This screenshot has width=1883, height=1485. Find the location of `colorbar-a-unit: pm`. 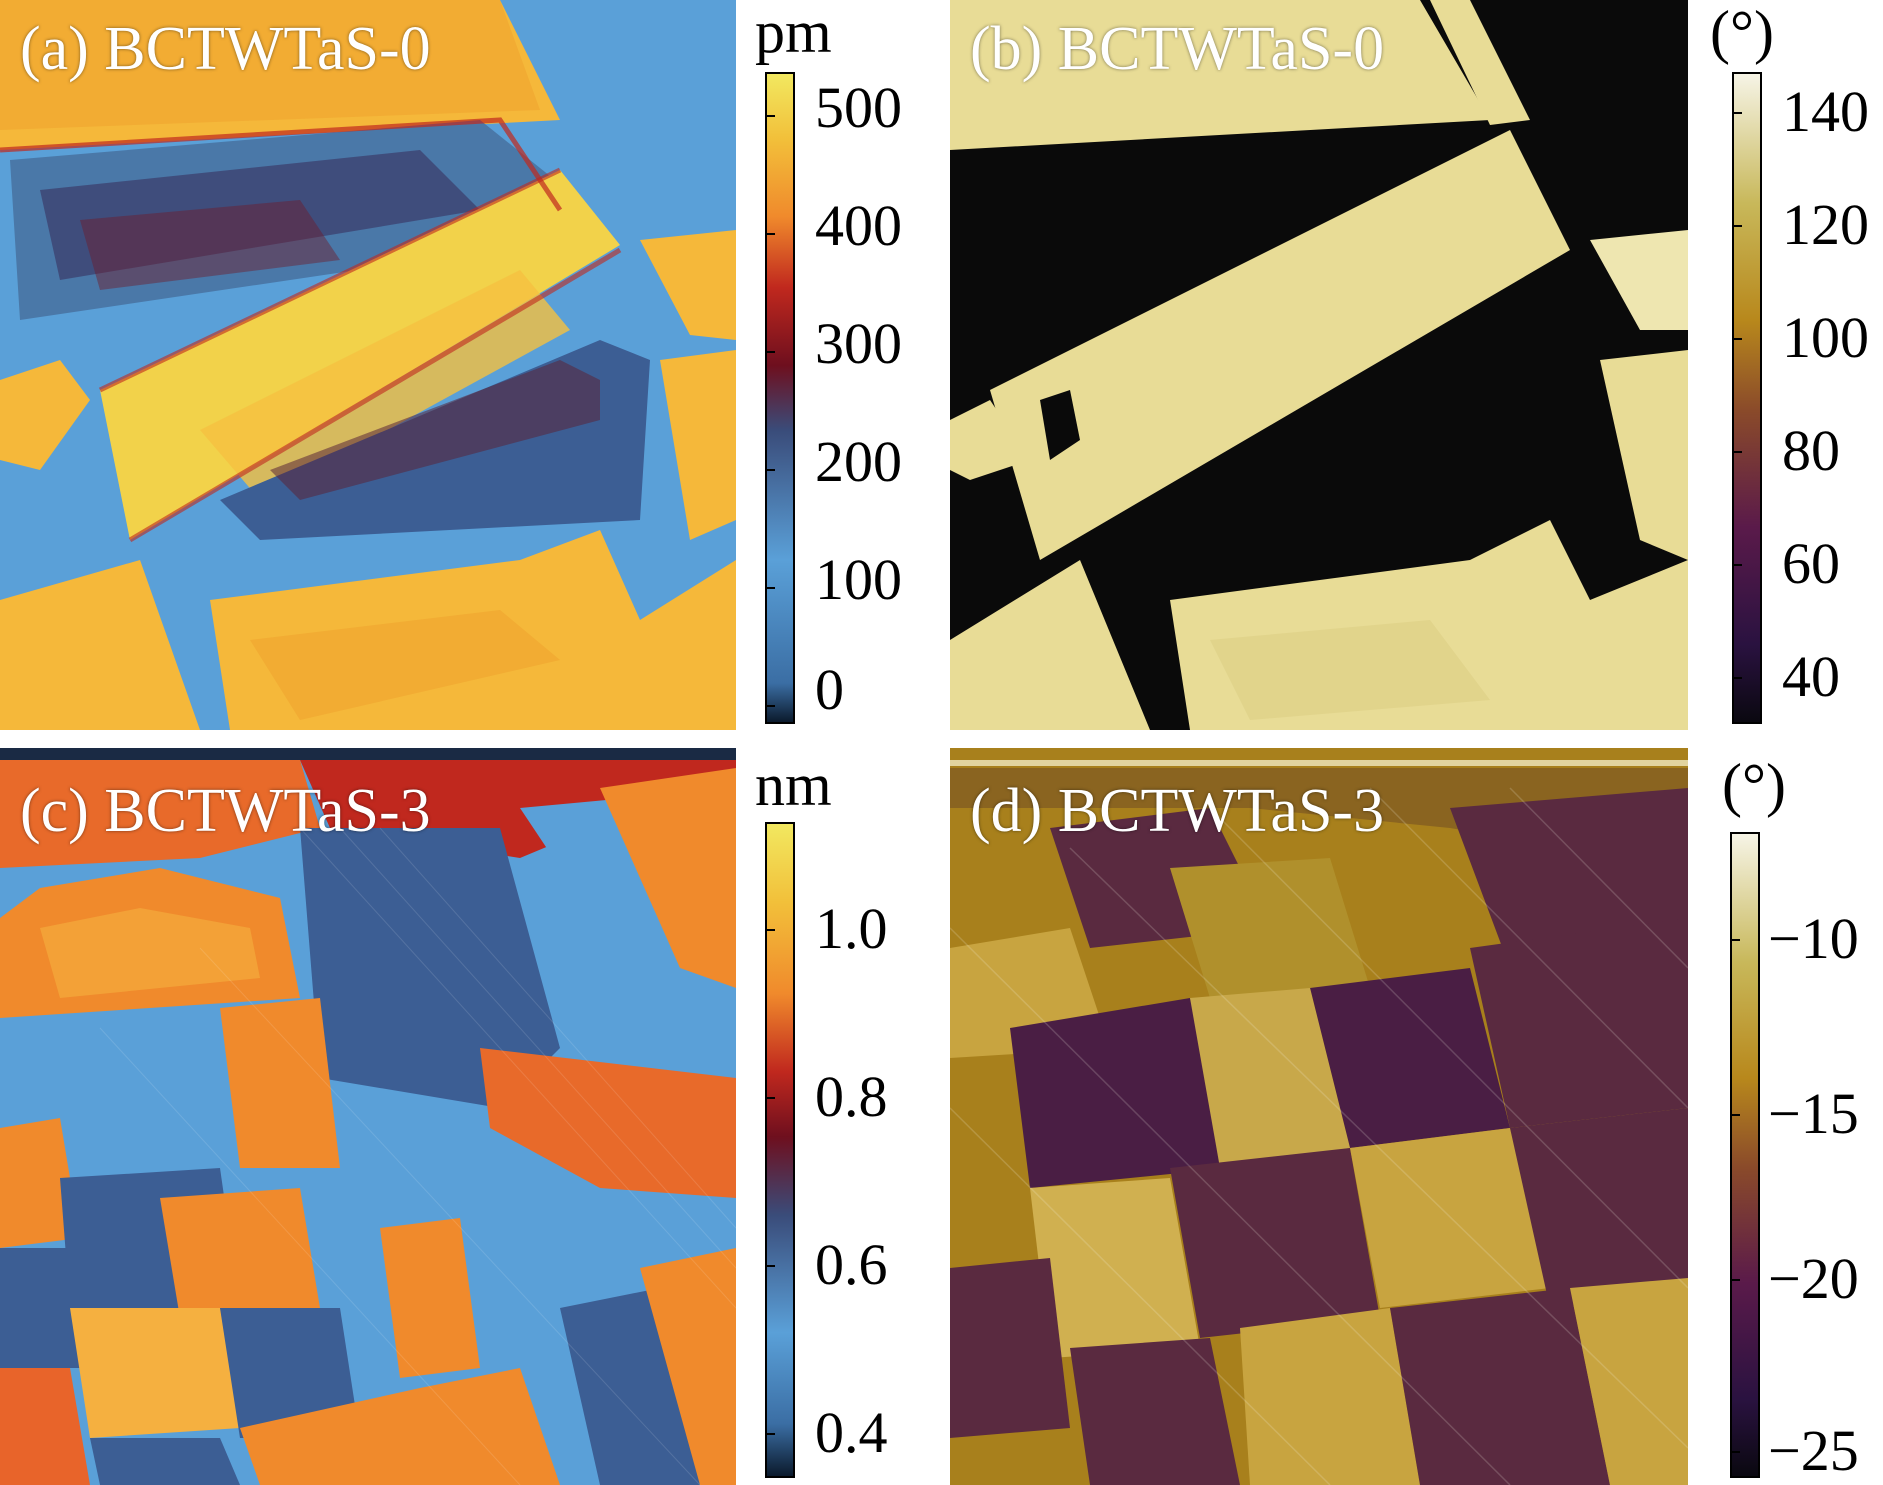

colorbar-a-unit: pm is located at coordinates (793, 32).